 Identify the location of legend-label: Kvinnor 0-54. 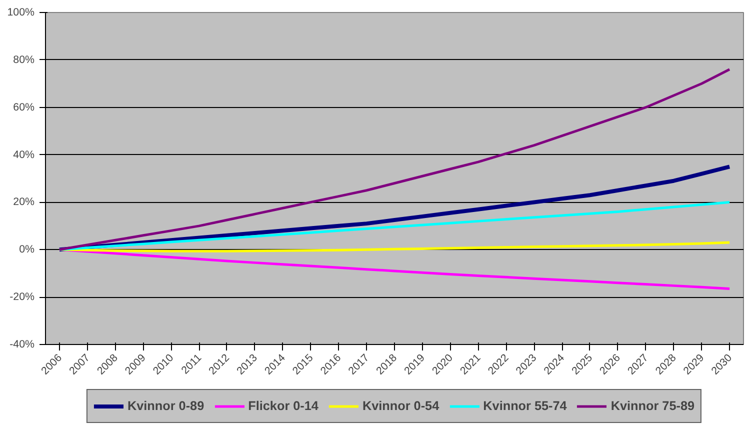
(401, 406).